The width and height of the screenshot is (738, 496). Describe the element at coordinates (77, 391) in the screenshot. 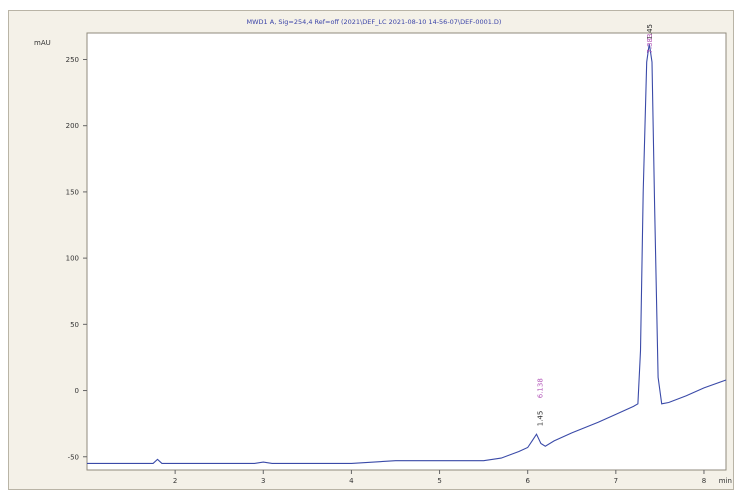

I see `y-tick-label: 0` at that location.